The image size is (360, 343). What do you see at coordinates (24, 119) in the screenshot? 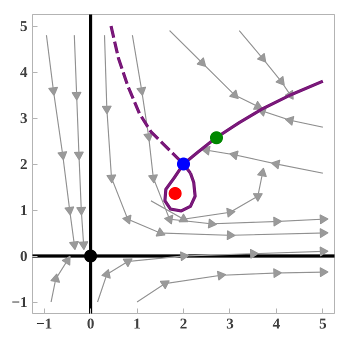
I see `y-tick-label: 3` at bounding box center [24, 119].